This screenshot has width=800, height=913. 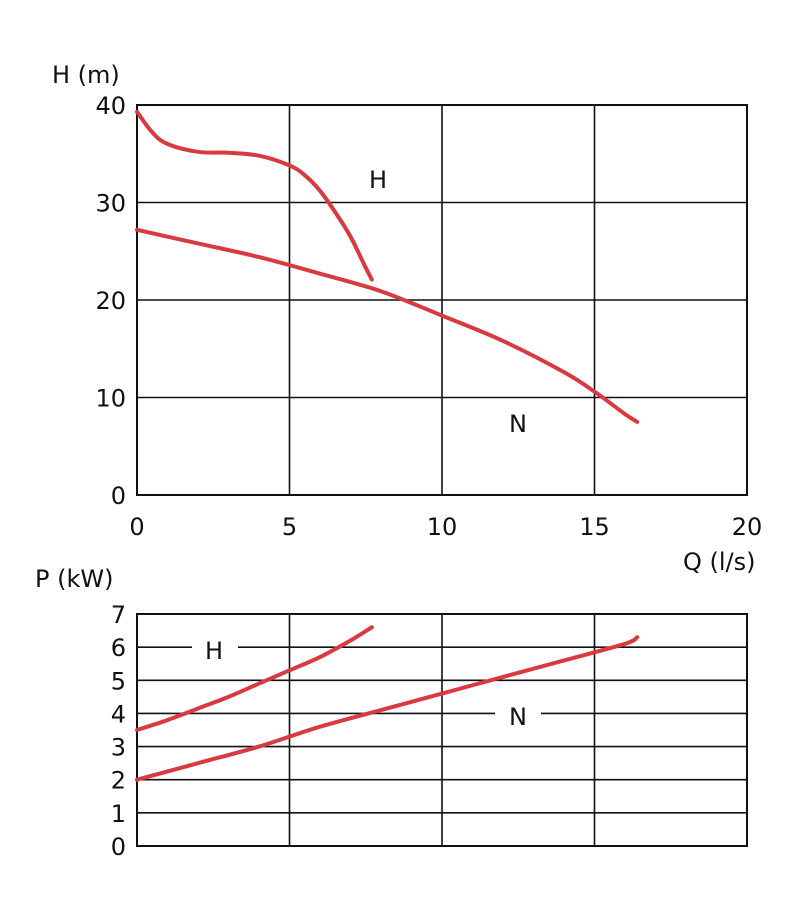 I want to click on power-y-tick: 2, so click(x=118, y=781).